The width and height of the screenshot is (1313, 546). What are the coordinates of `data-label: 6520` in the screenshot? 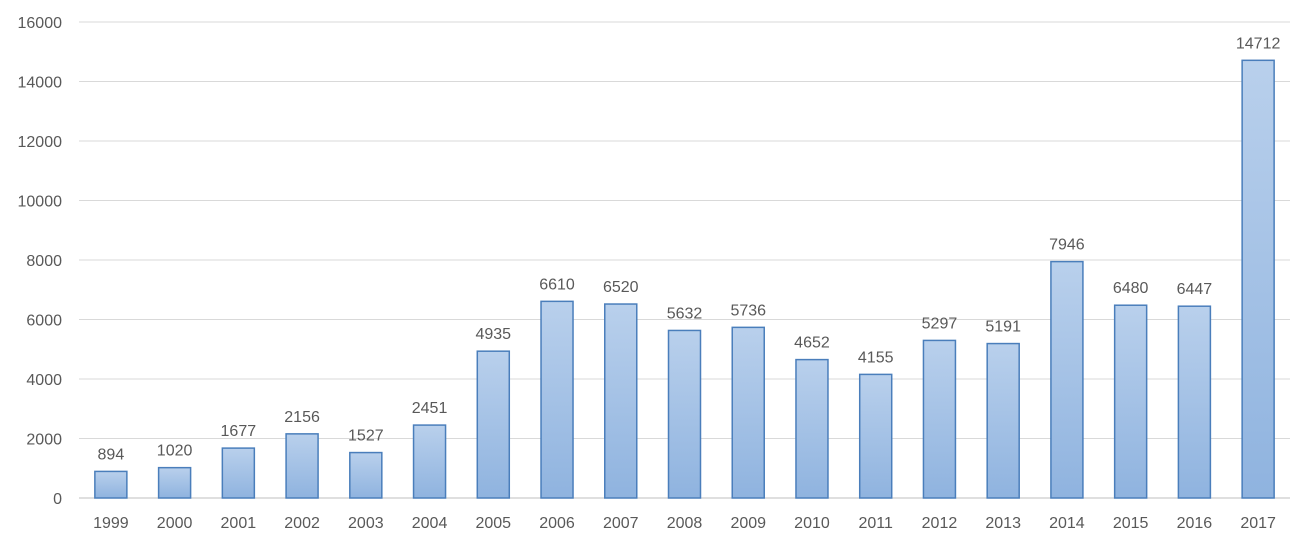 It's located at (621, 287).